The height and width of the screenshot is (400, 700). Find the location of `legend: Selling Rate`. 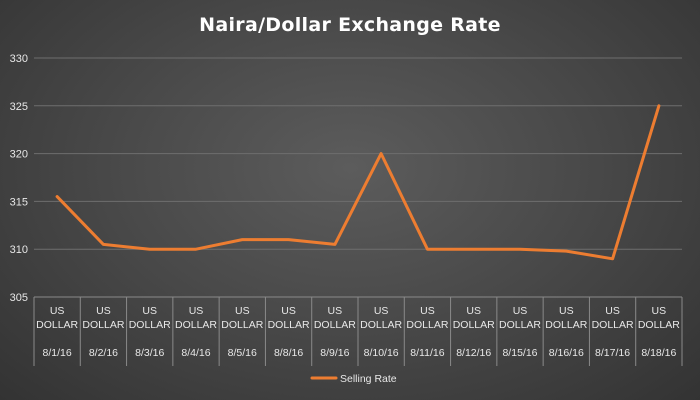

legend: Selling Rate is located at coordinates (353, 379).